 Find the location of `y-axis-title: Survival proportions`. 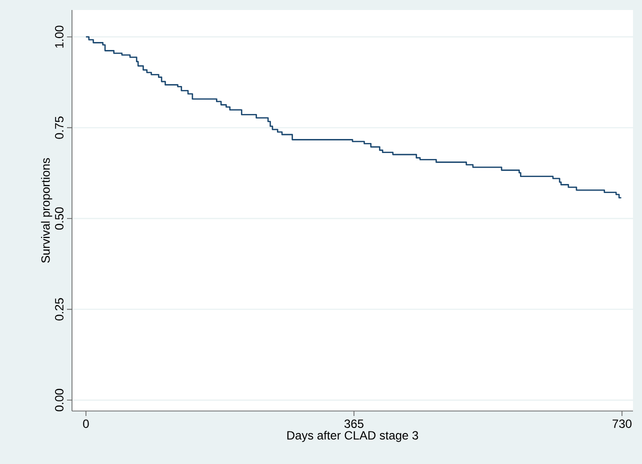

y-axis-title: Survival proportions is located at coordinates (46, 210).